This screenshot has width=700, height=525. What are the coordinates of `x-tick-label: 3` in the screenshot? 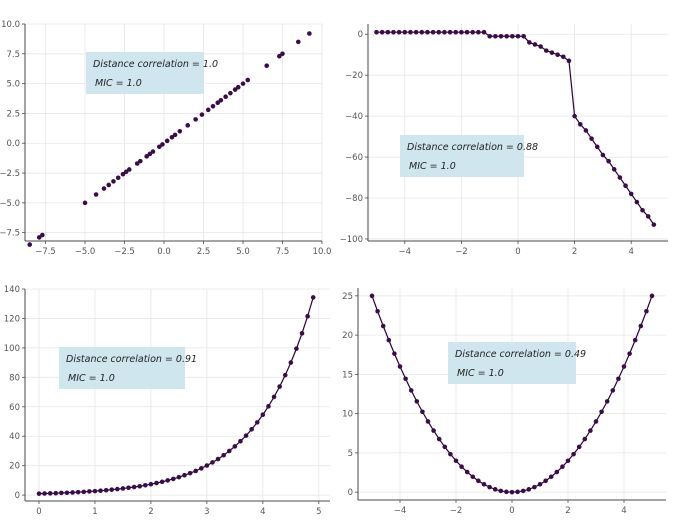 It's located at (206, 512).